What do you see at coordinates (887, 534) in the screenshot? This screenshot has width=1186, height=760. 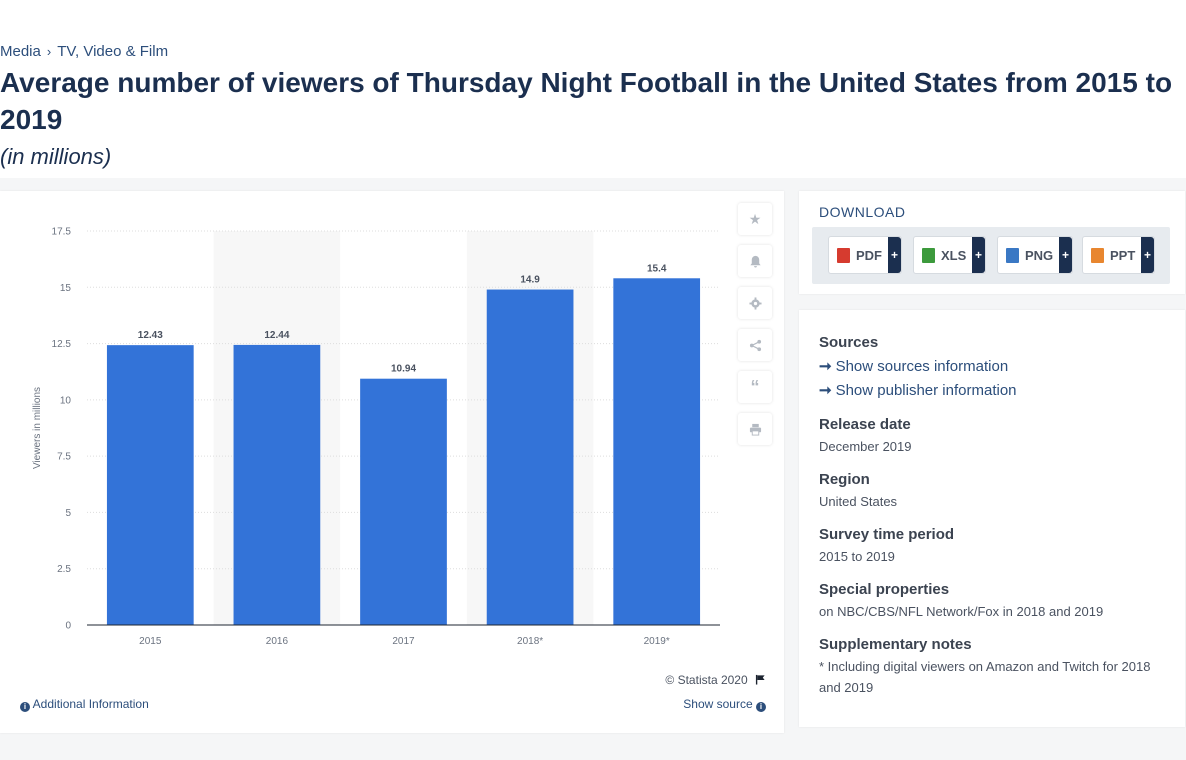 I see `survey-period-heading: Survey time period` at bounding box center [887, 534].